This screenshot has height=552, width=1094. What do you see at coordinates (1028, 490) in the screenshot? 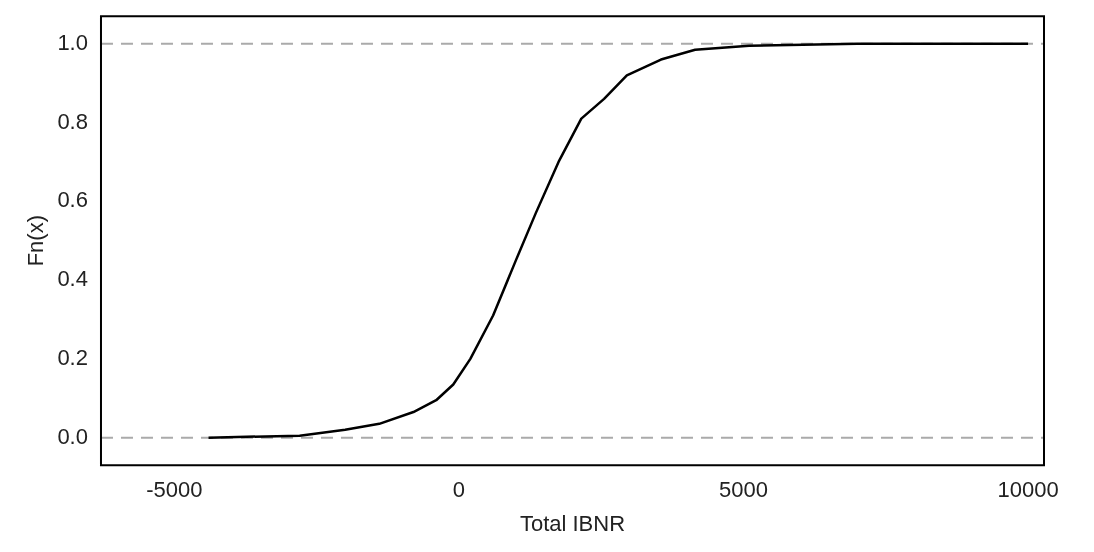
I see `x-tick-label: 10000` at bounding box center [1028, 490].